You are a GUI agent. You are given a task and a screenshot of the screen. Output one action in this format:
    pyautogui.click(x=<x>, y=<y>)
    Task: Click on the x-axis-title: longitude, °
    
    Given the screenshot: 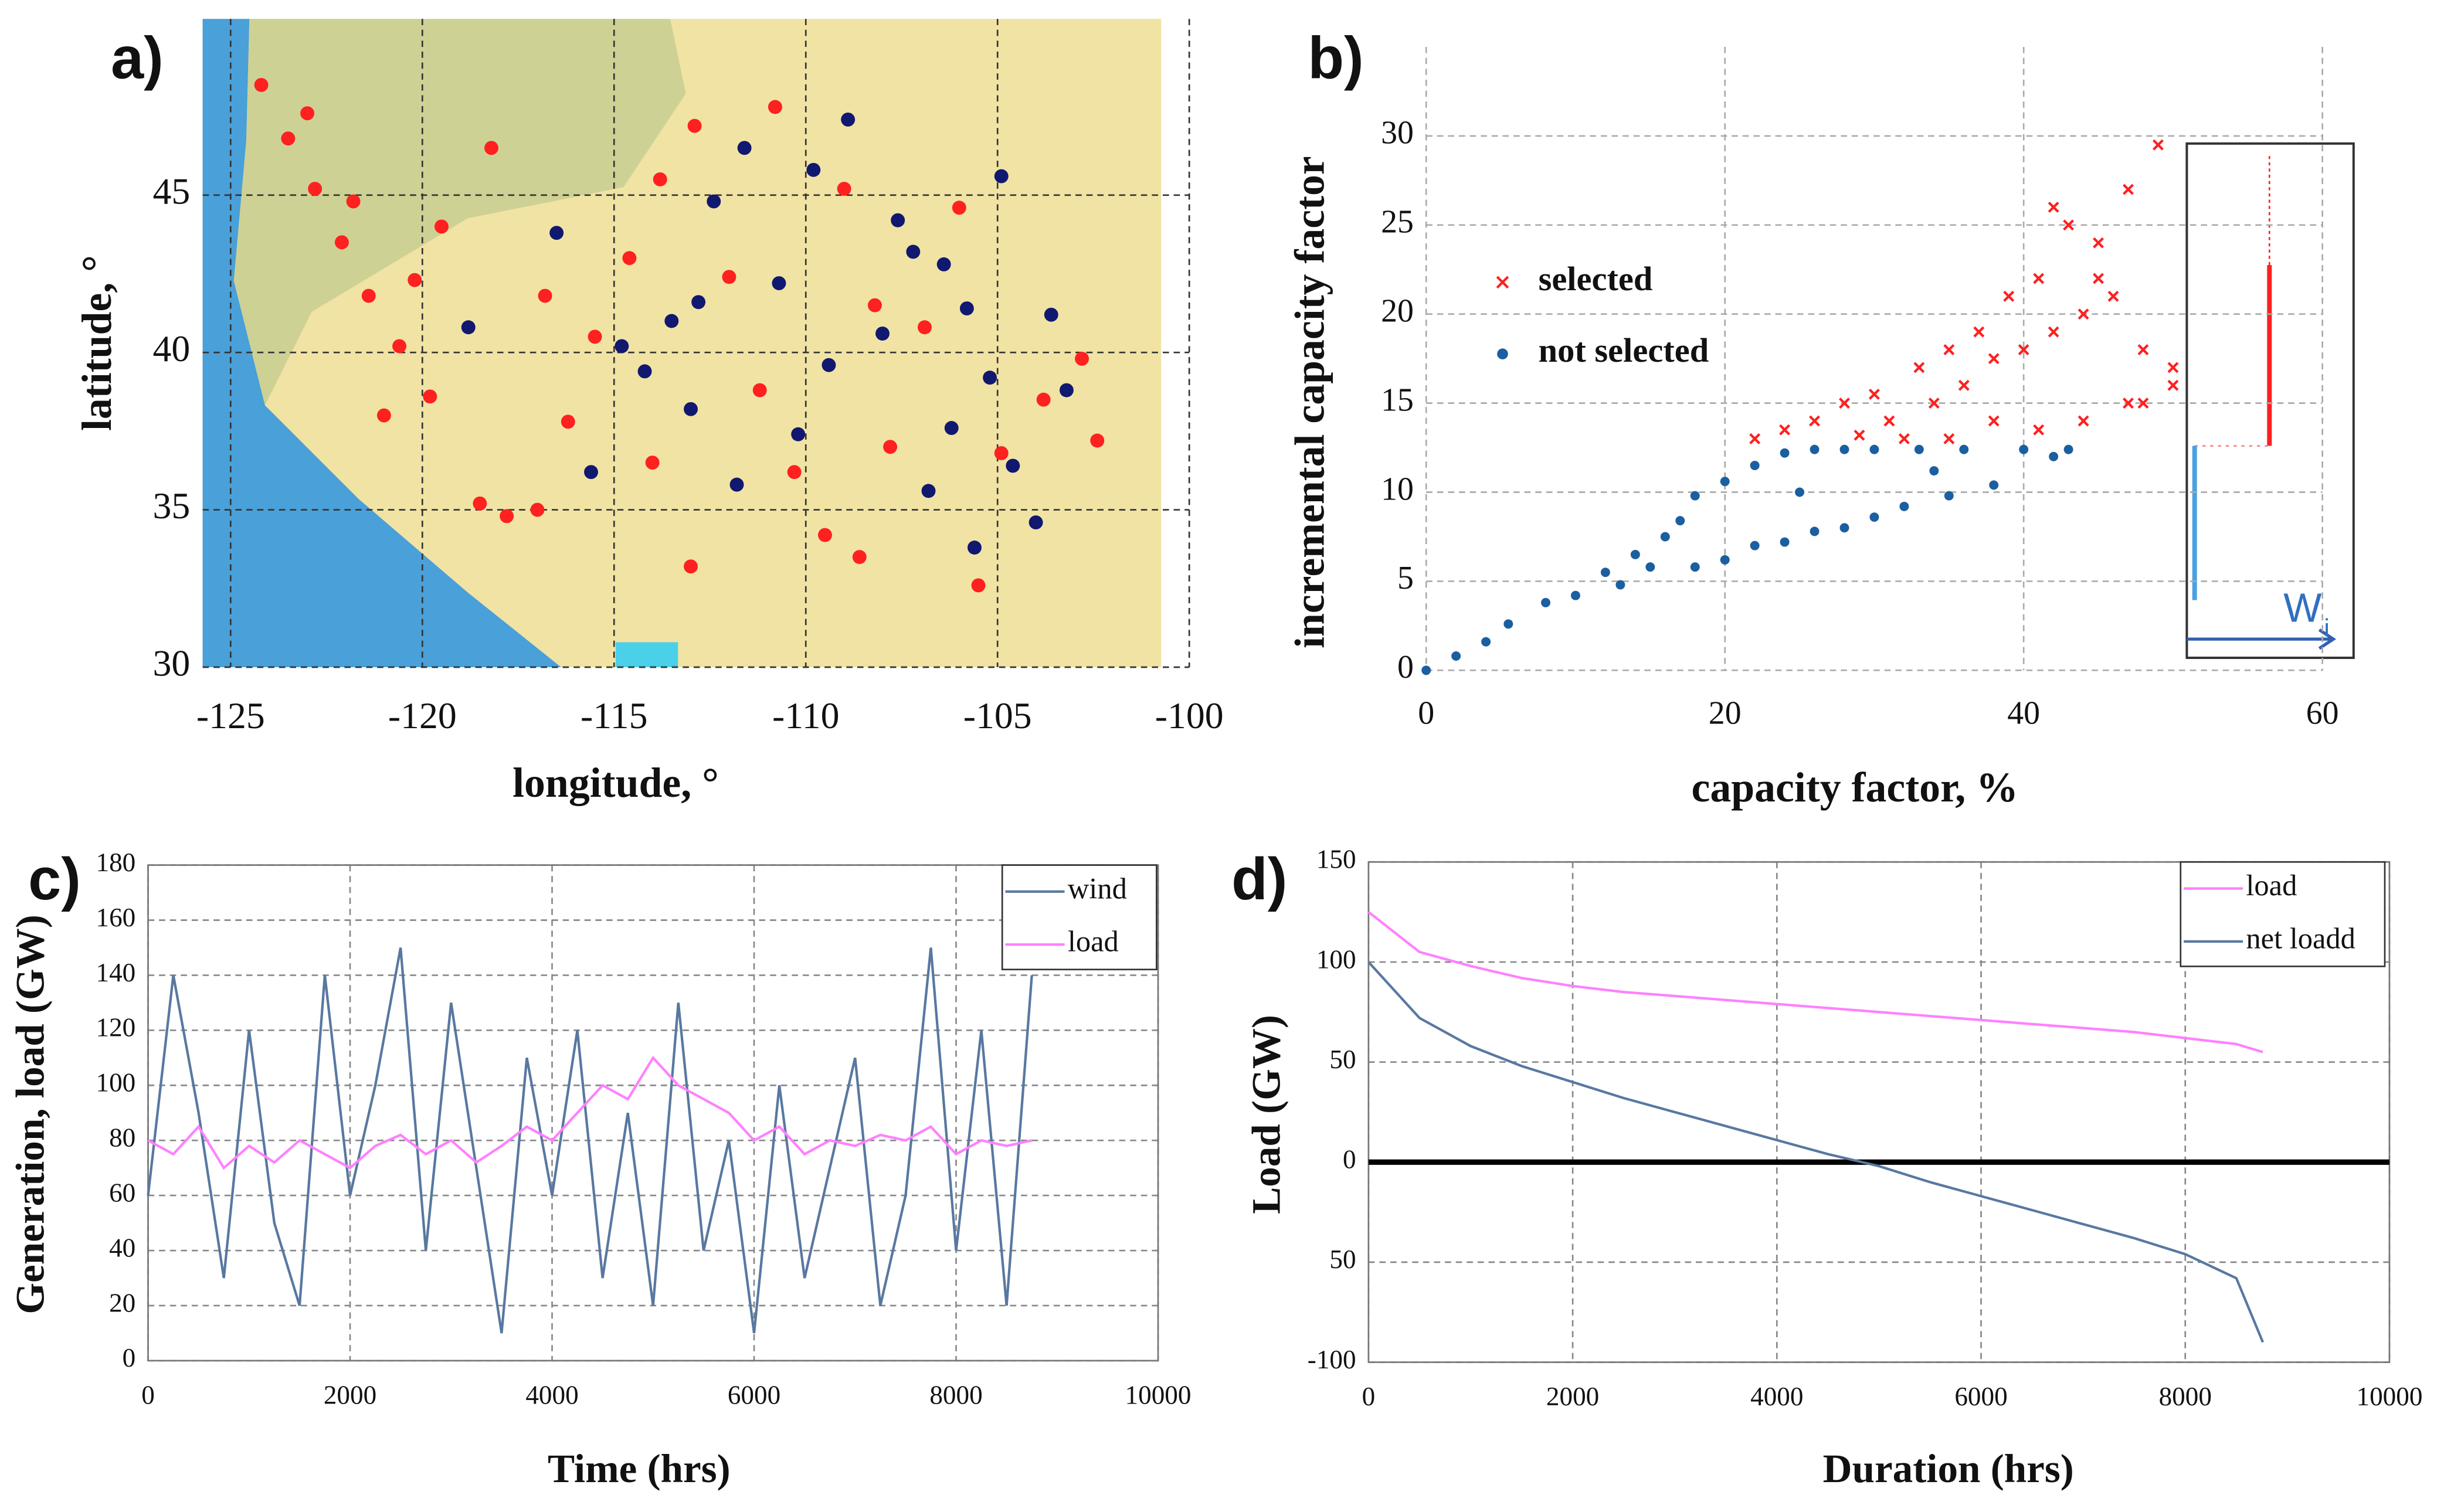 What is the action you would take?
    pyautogui.click(x=615, y=782)
    